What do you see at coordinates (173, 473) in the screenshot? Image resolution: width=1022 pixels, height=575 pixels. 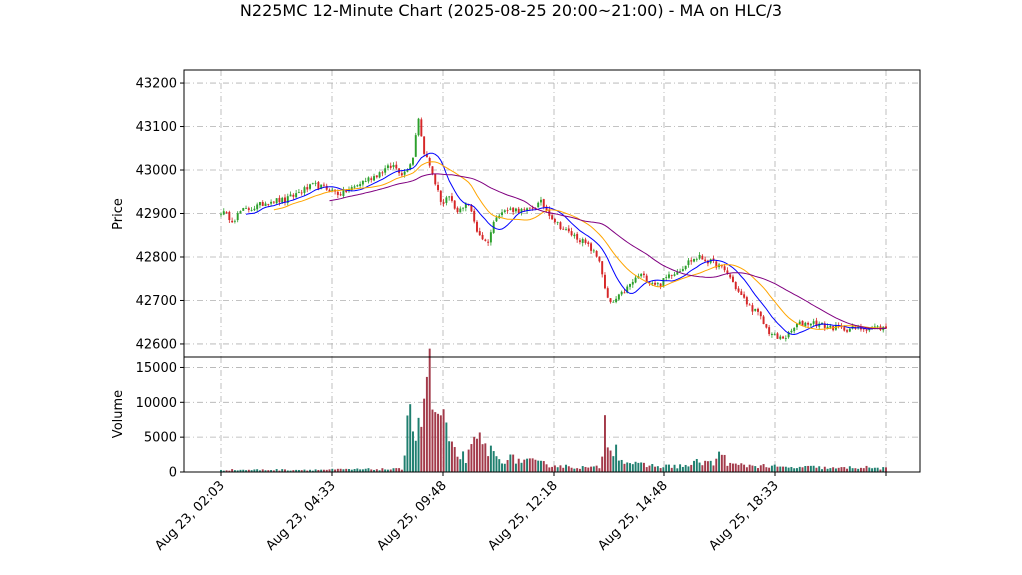 I see `volume-ytick-label: 0` at bounding box center [173, 473].